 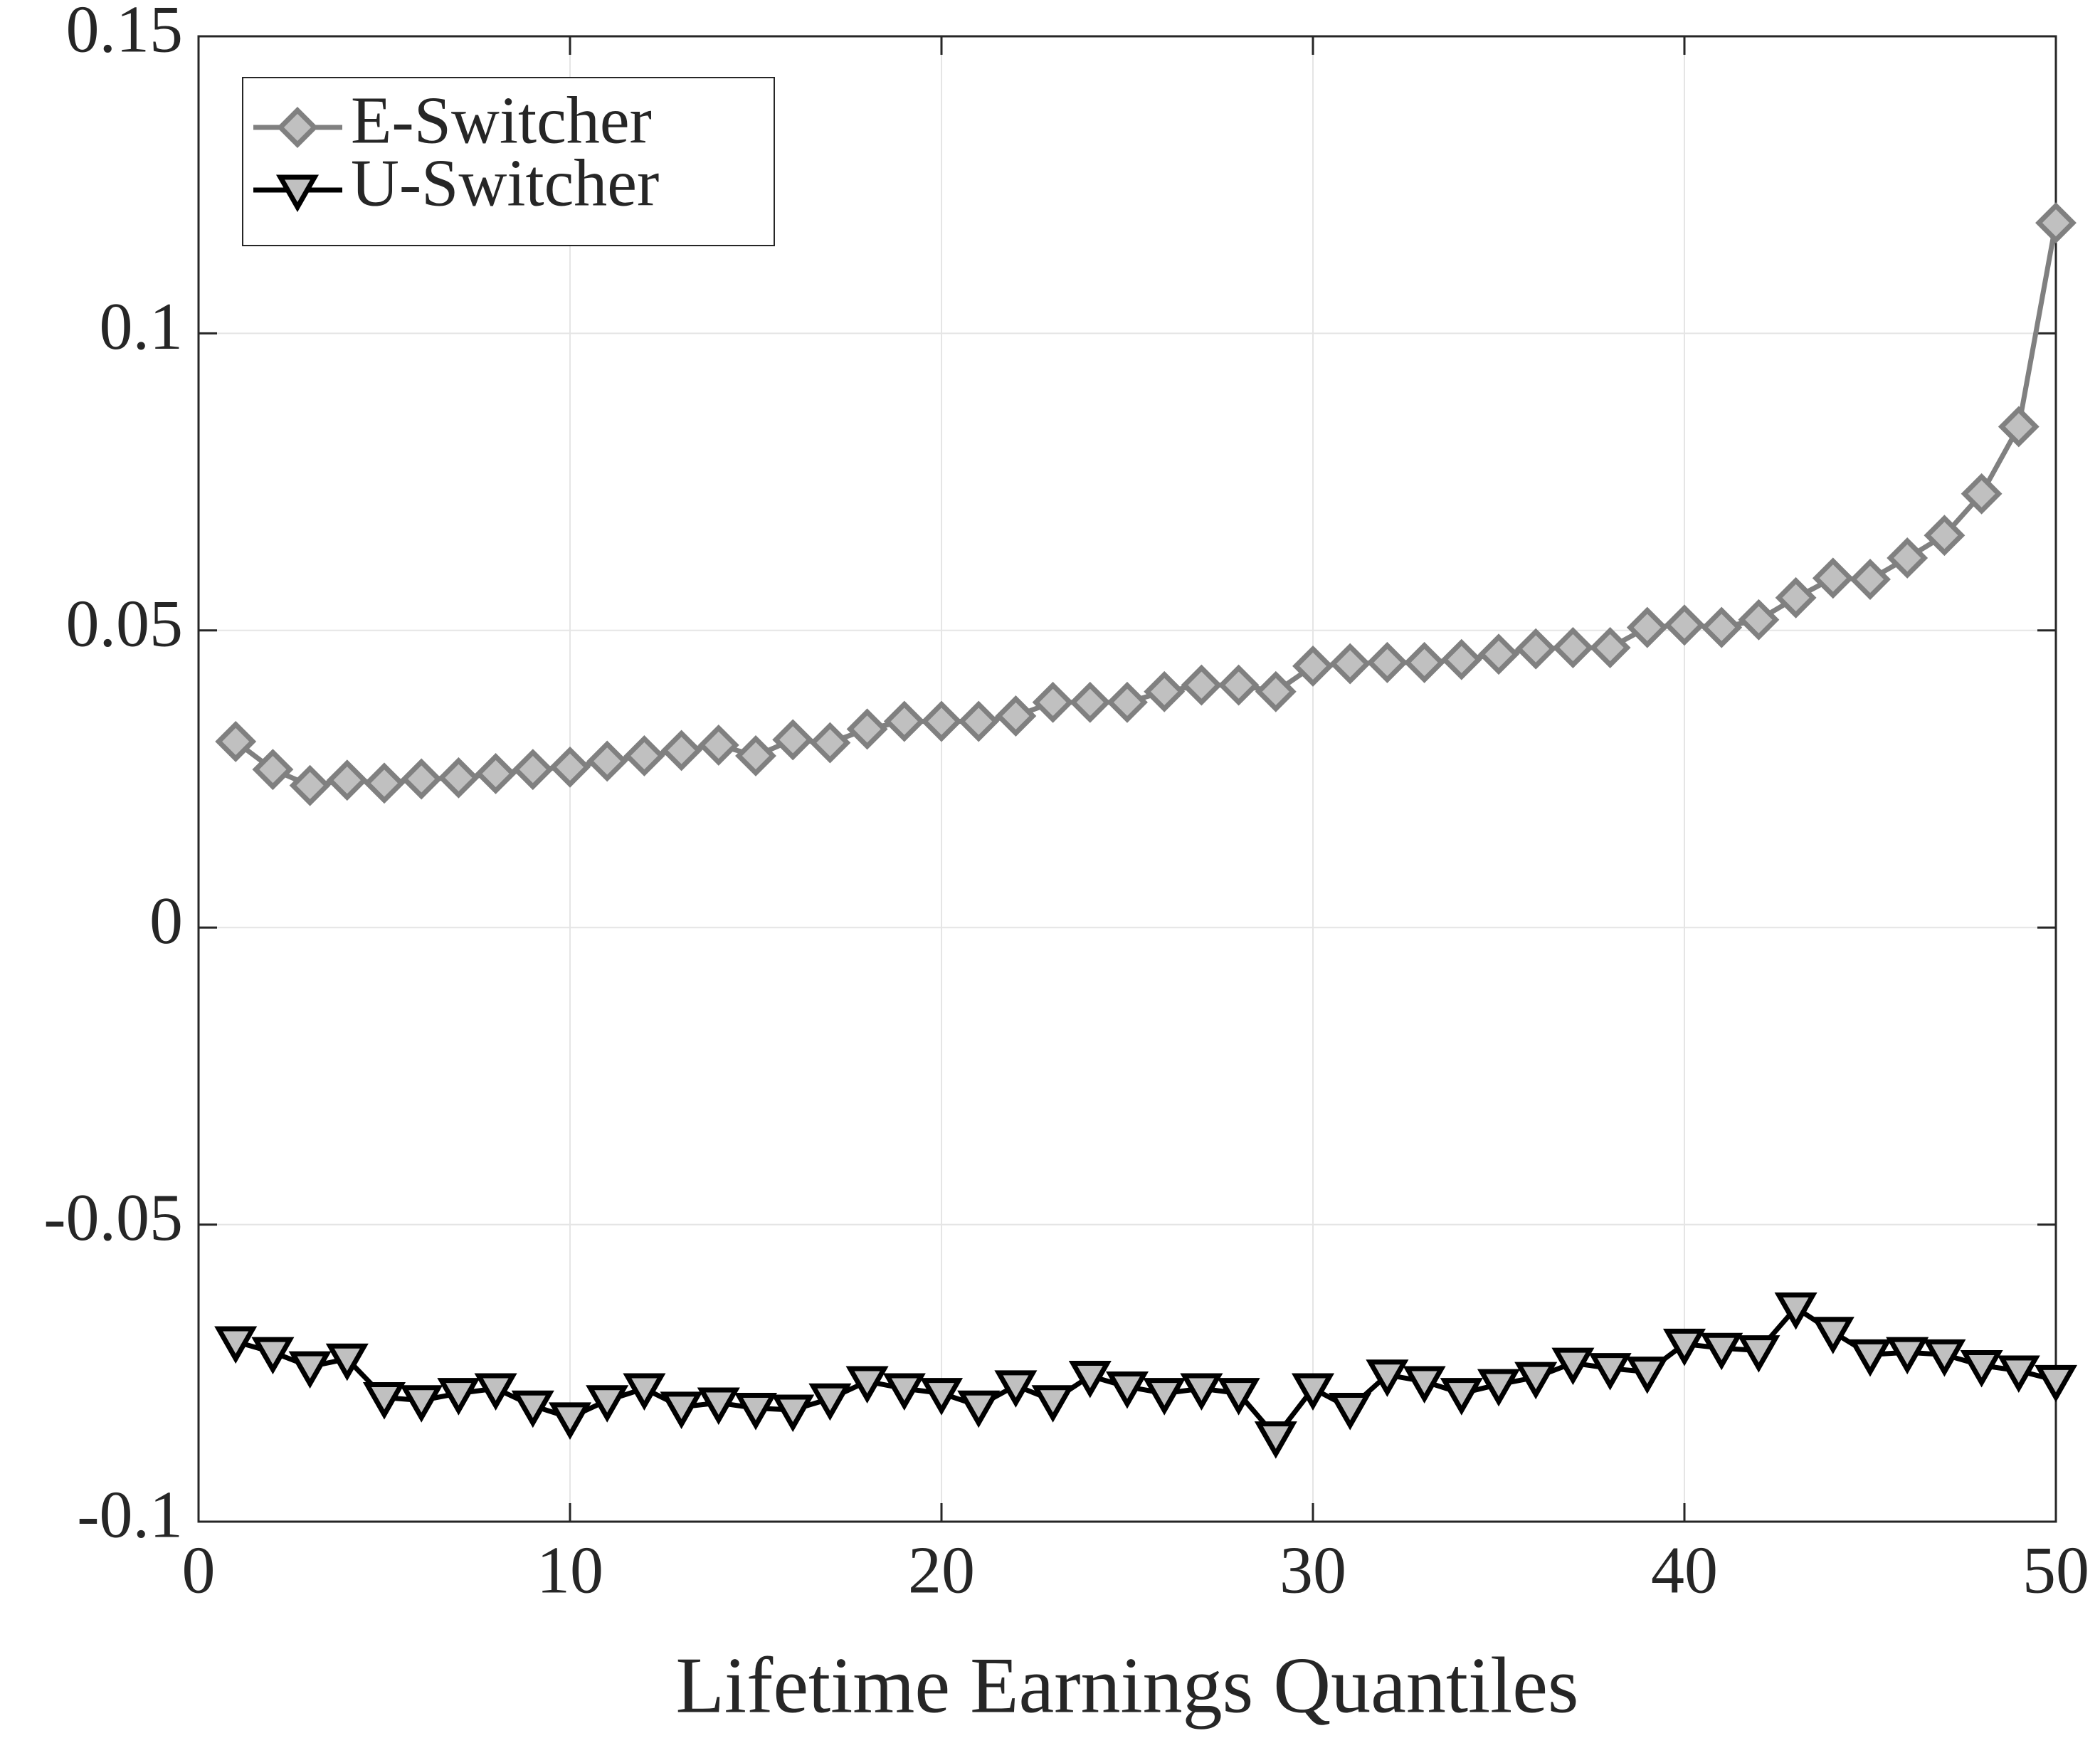 I want to click on legend-box, so click(x=508, y=161).